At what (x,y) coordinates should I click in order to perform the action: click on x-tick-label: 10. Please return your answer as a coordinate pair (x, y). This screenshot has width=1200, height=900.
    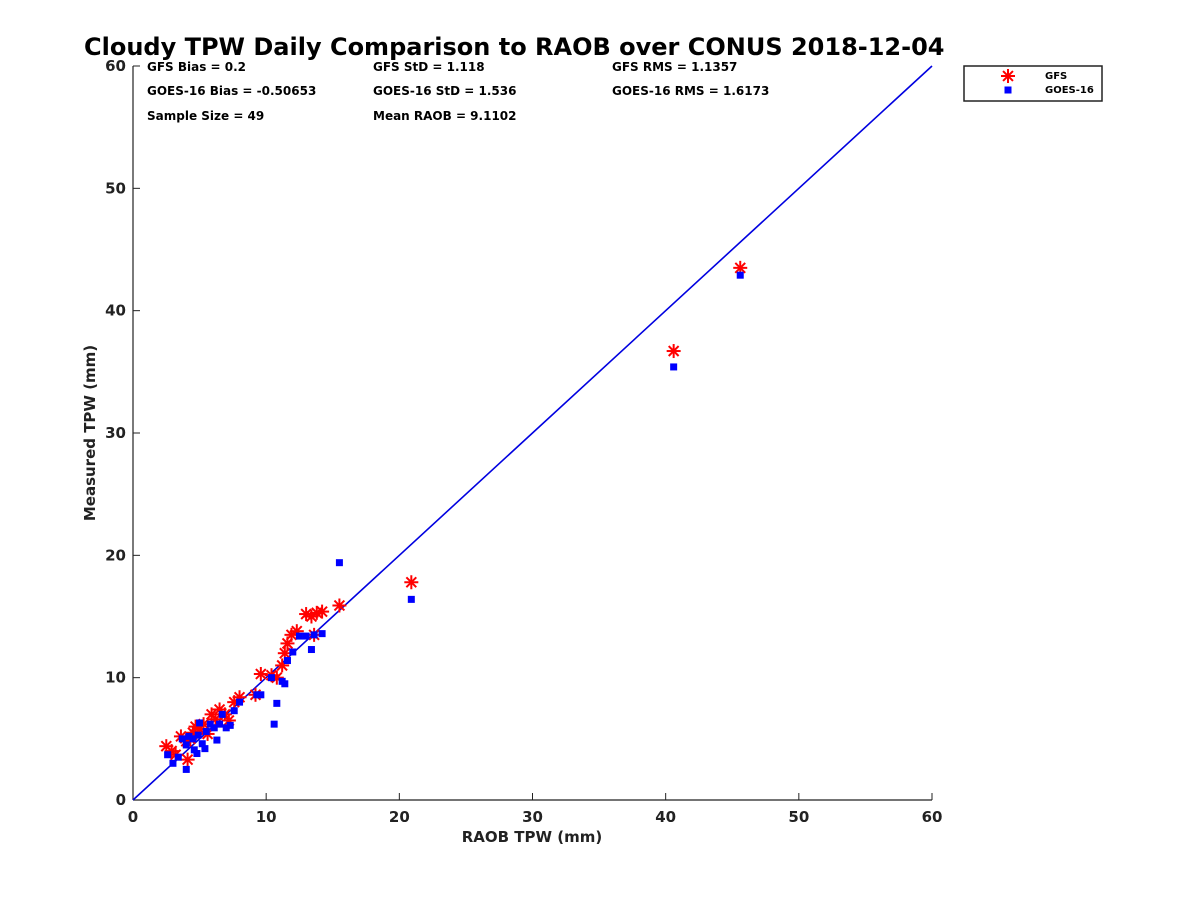
    Looking at the image, I should click on (266, 817).